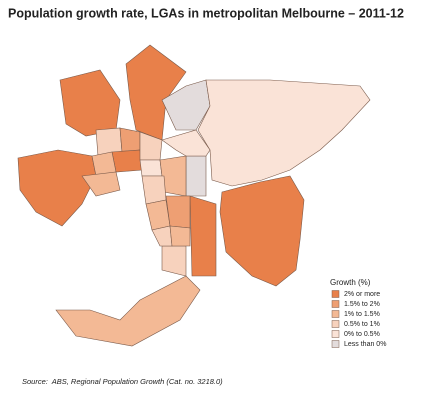 The image size is (425, 400). I want to click on legend-label: 1.5% to 2%, so click(362, 304).